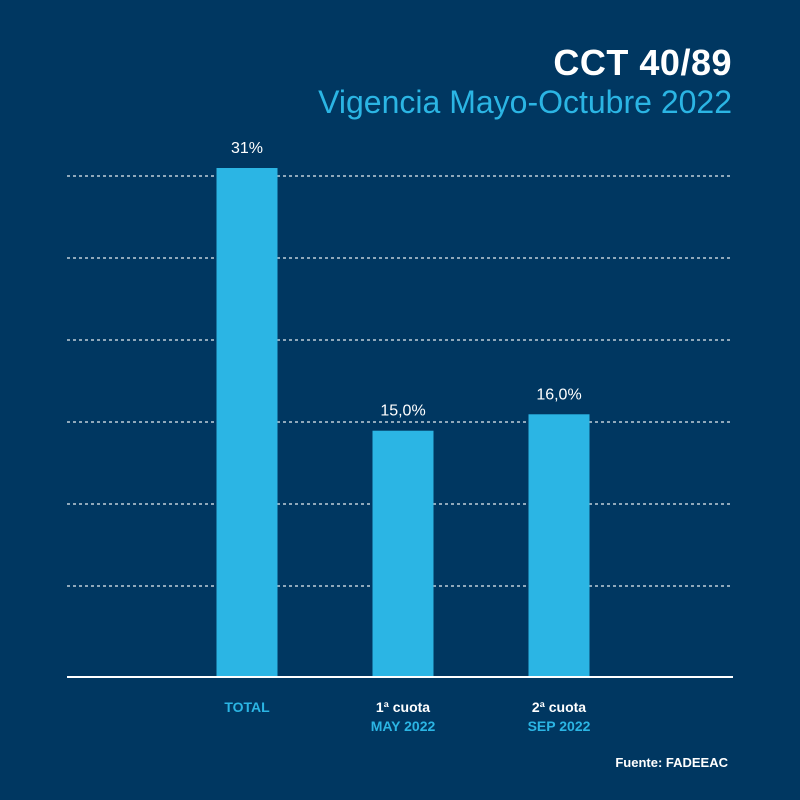 The height and width of the screenshot is (800, 800). What do you see at coordinates (247, 707) in the screenshot?
I see `category-label: TOTAL` at bounding box center [247, 707].